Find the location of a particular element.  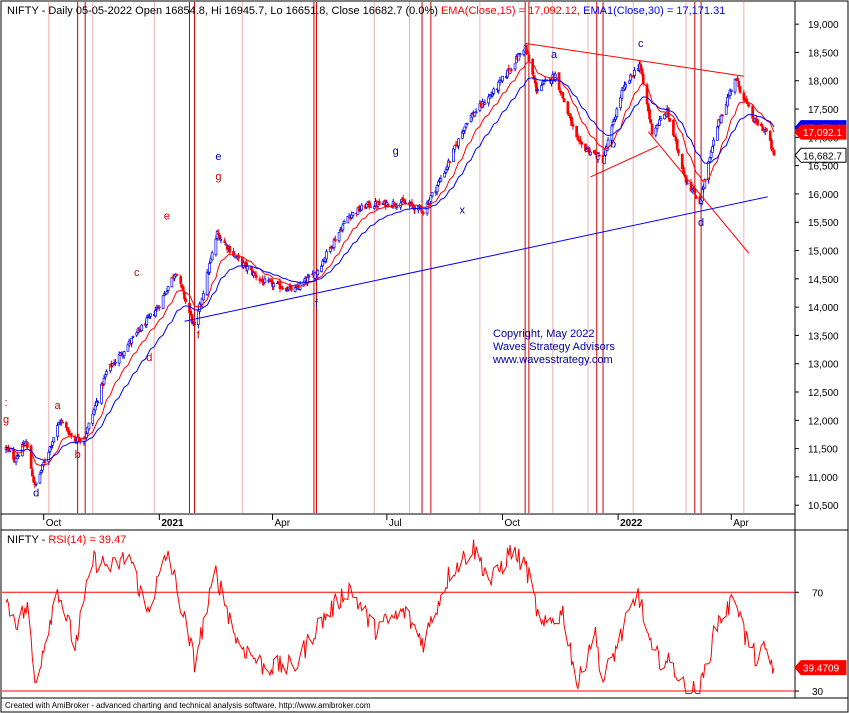

price-tick-label: 12,000 is located at coordinates (823, 421).